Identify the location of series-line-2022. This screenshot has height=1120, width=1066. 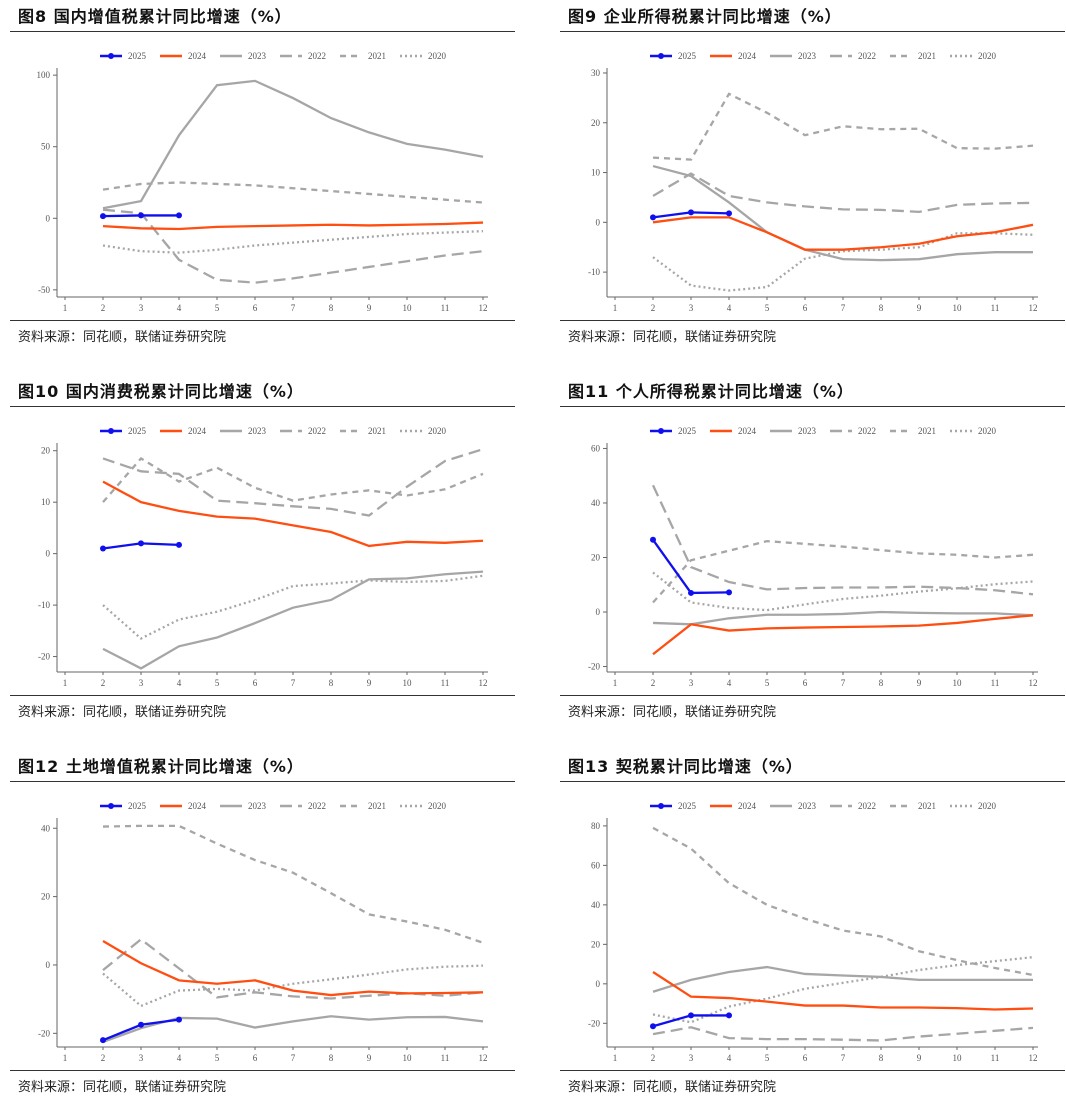
(293, 482).